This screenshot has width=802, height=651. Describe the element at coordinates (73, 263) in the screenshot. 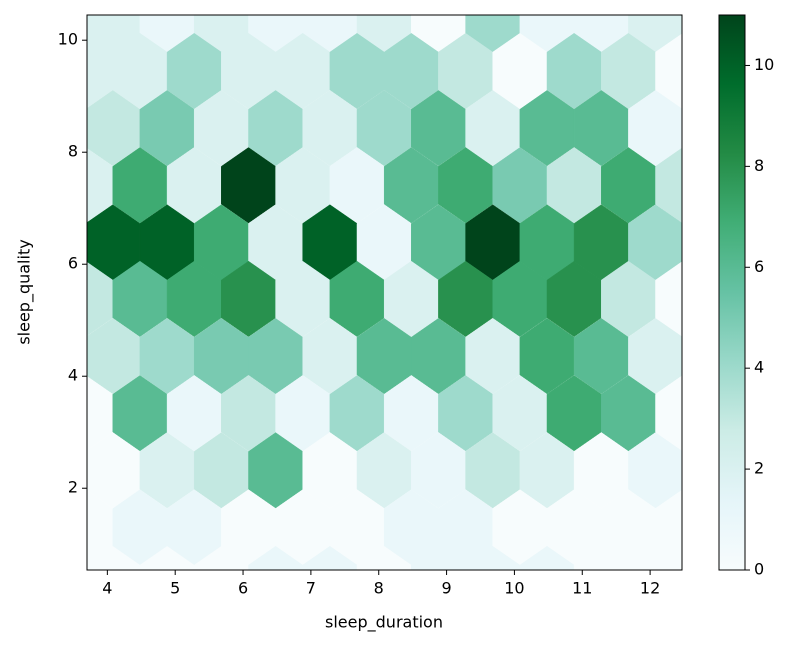

I see `y-tick-label: 6` at that location.